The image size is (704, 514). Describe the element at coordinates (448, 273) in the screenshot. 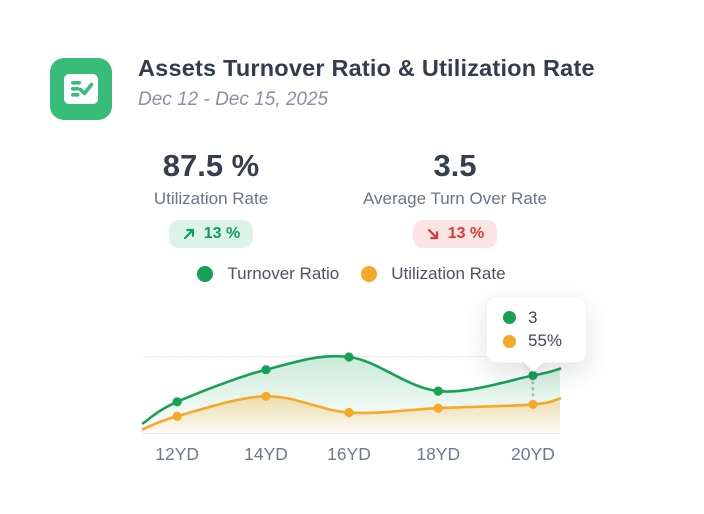

I see `legend-label: Utilization Rate` at that location.